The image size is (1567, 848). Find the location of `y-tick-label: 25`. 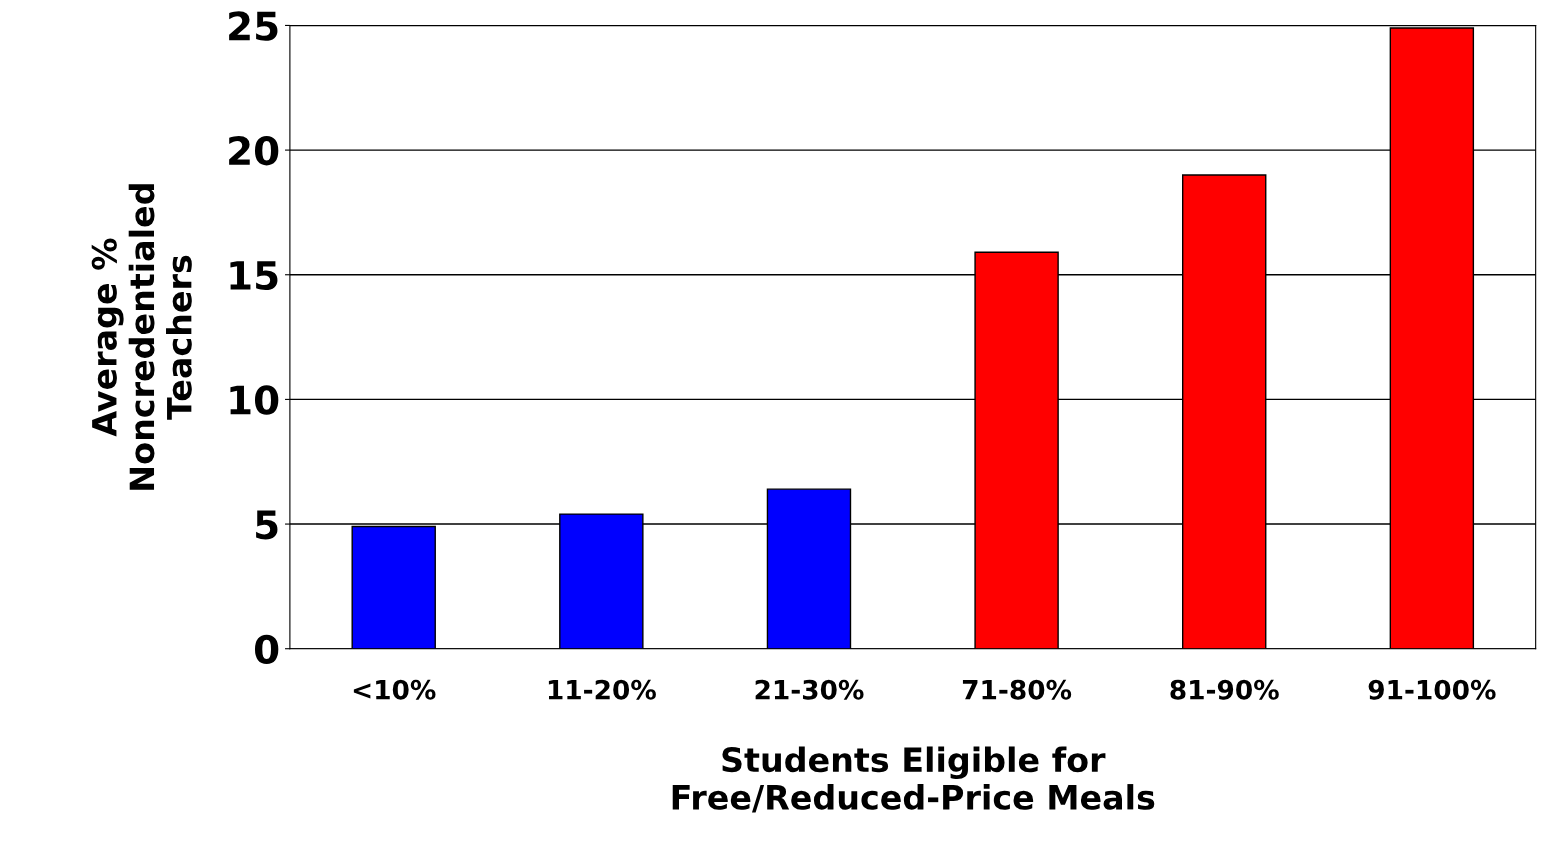

y-tick-label: 25 is located at coordinates (253, 26).